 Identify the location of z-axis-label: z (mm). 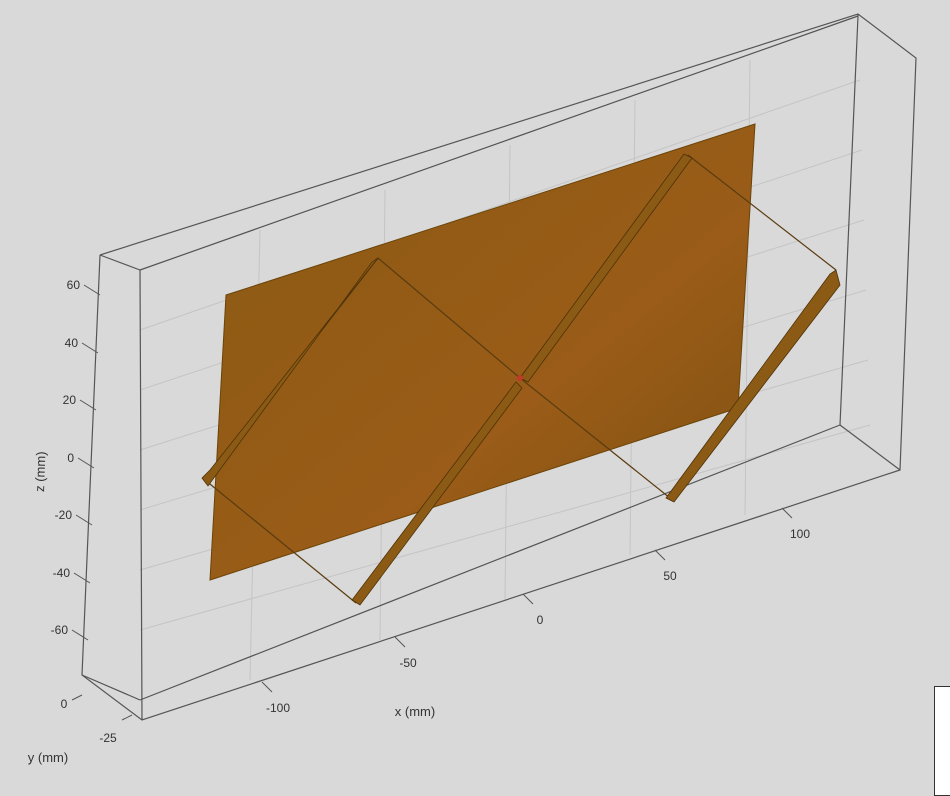
(40, 471).